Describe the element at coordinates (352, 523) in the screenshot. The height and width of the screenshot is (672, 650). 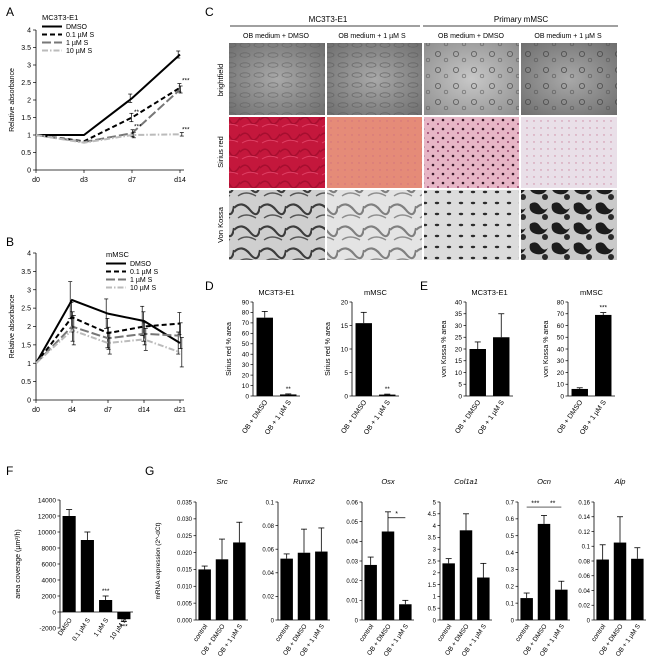
I see `y-tick-label: 0.05` at that location.